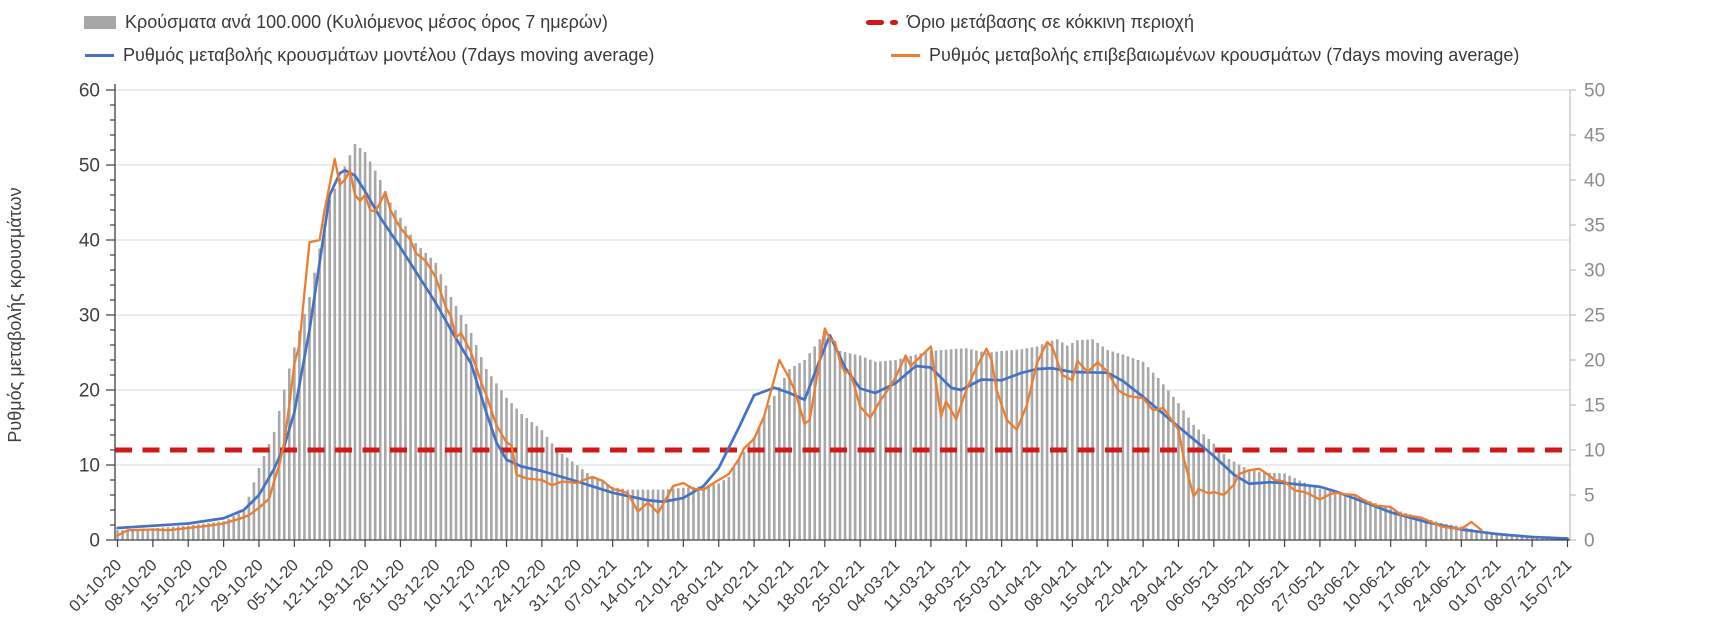 The height and width of the screenshot is (641, 1712). Describe the element at coordinates (882, 22) in the screenshot. I see `dashed-line-swatch-icon` at that location.